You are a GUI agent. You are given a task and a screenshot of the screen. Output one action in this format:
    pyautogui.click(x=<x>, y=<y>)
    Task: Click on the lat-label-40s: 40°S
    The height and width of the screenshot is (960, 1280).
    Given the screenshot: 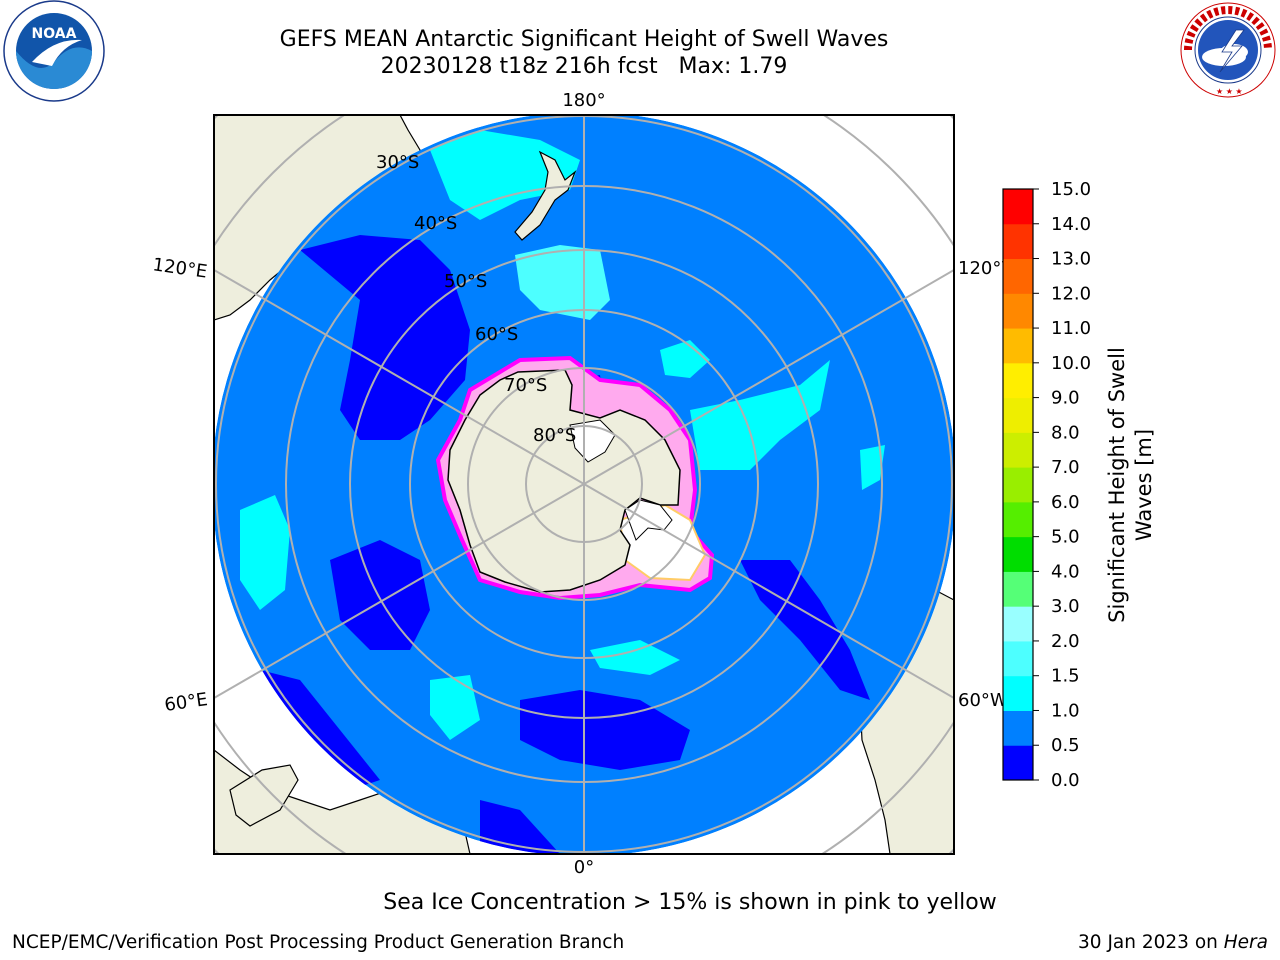 What is the action you would take?
    pyautogui.click(x=435, y=223)
    